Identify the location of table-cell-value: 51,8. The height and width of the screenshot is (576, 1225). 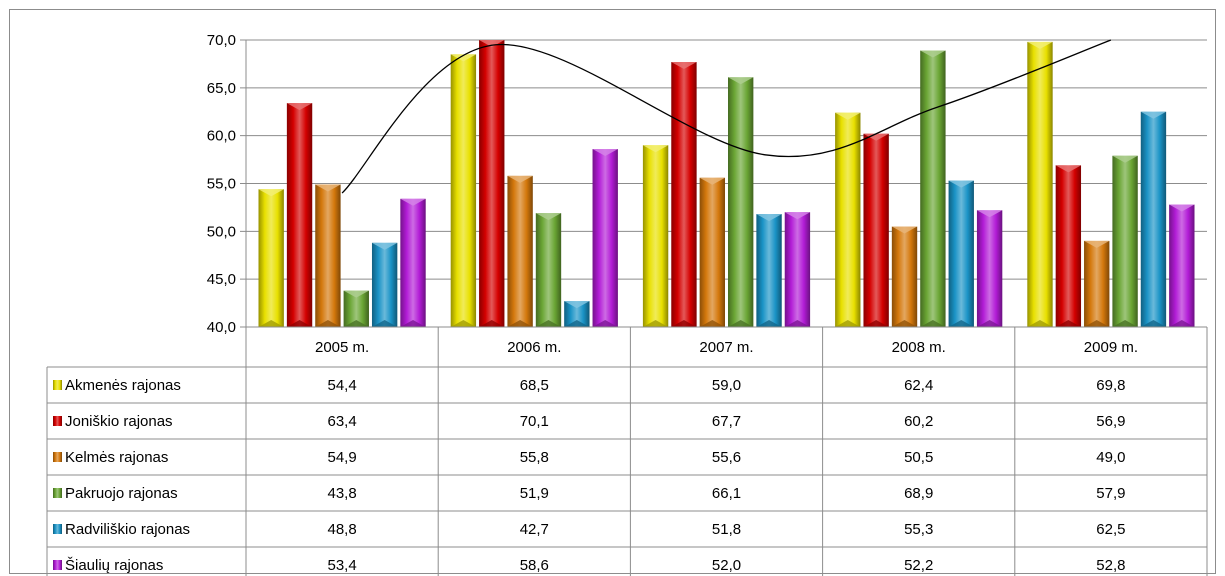
(726, 529).